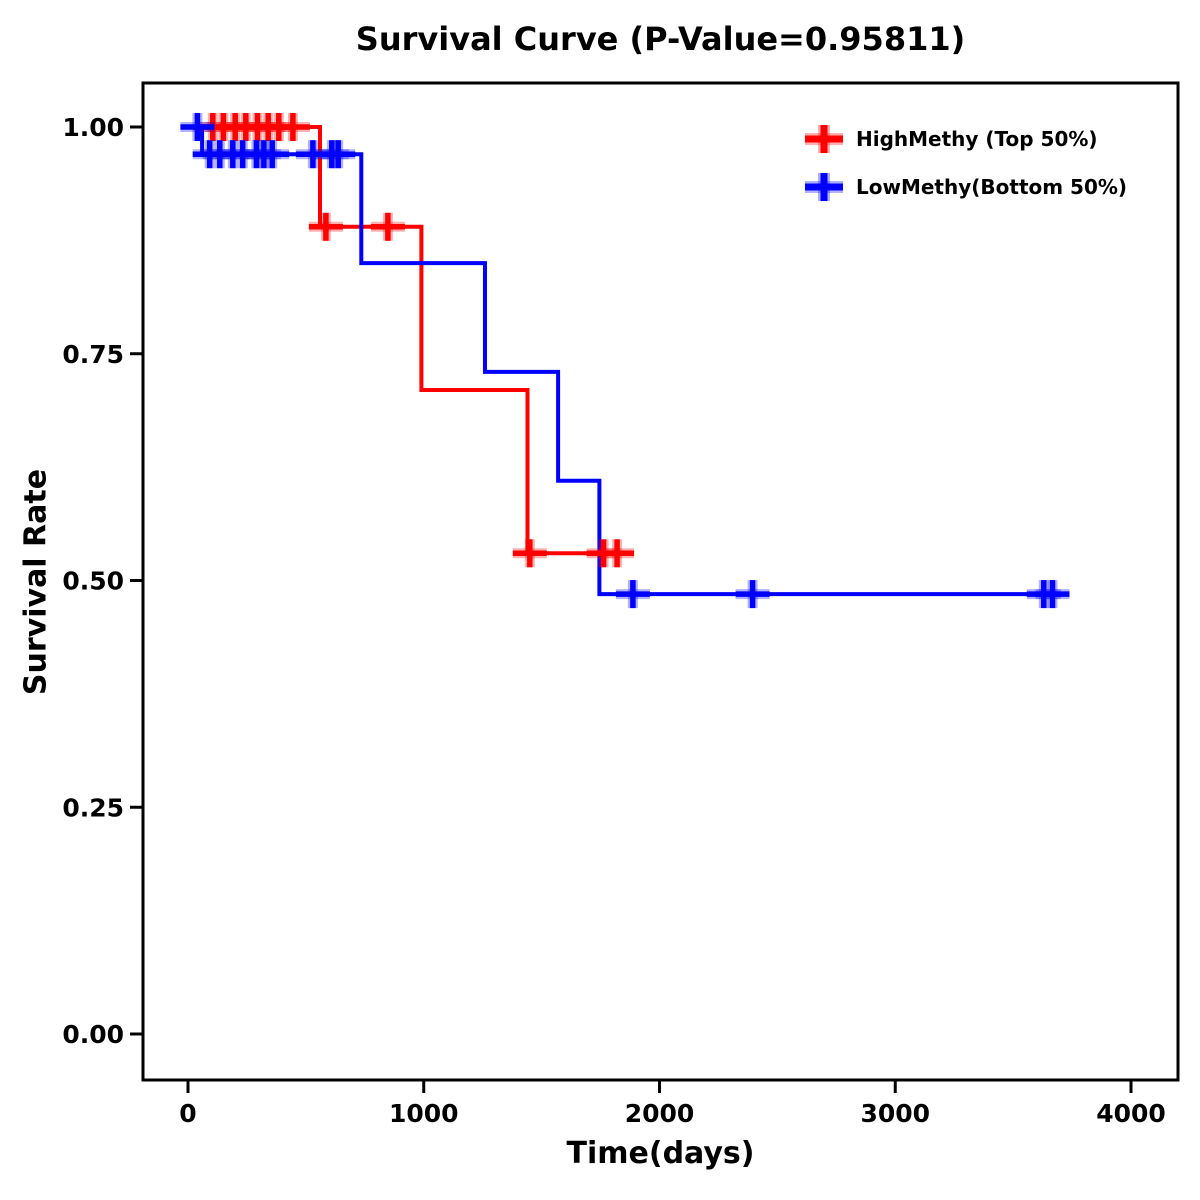 This screenshot has width=1200, height=1200. What do you see at coordinates (824, 139) in the screenshot?
I see `red-censor-plus-icon` at bounding box center [824, 139].